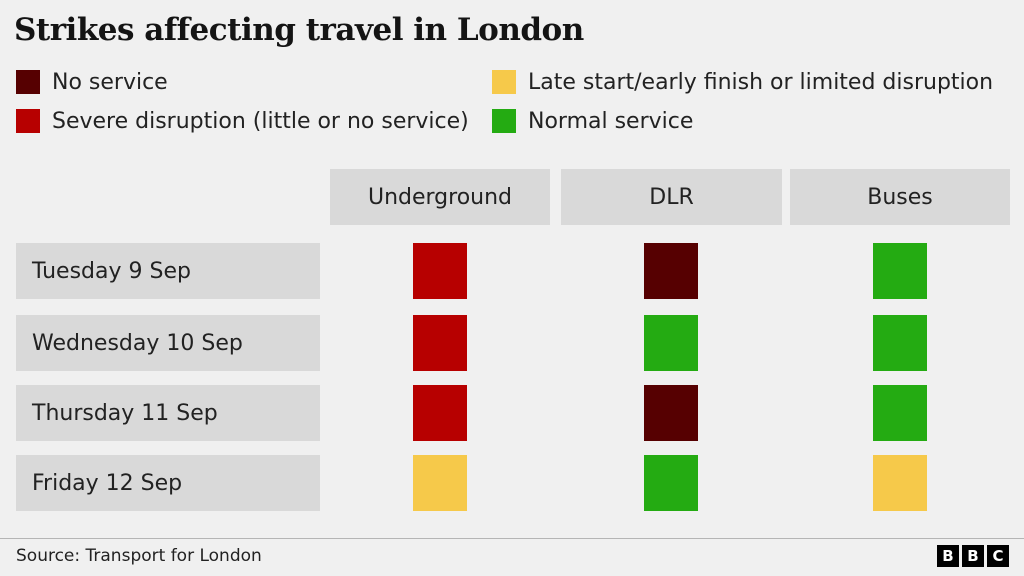 The image size is (1024, 576). Describe the element at coordinates (611, 121) in the screenshot. I see `legend-label-normal: Normal service` at that location.